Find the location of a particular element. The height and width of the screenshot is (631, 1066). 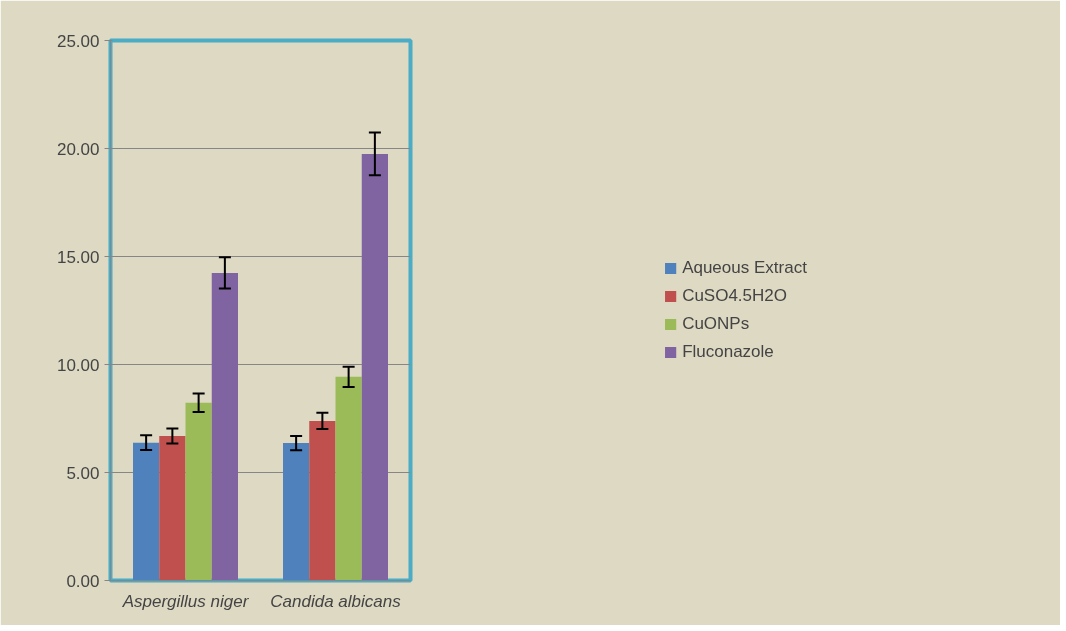

legend-label: CuONPs is located at coordinates (716, 324).